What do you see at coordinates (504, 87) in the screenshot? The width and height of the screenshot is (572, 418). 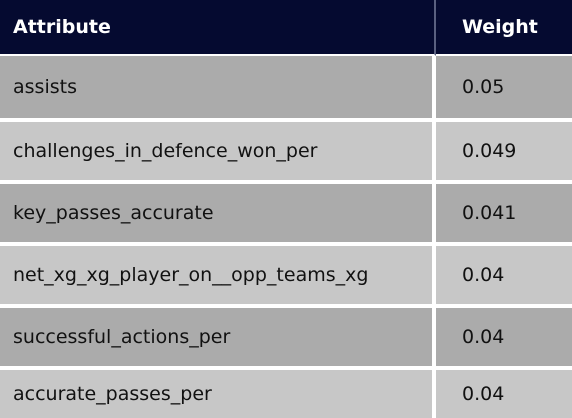 I see `table-row-weight: 0.05` at bounding box center [504, 87].